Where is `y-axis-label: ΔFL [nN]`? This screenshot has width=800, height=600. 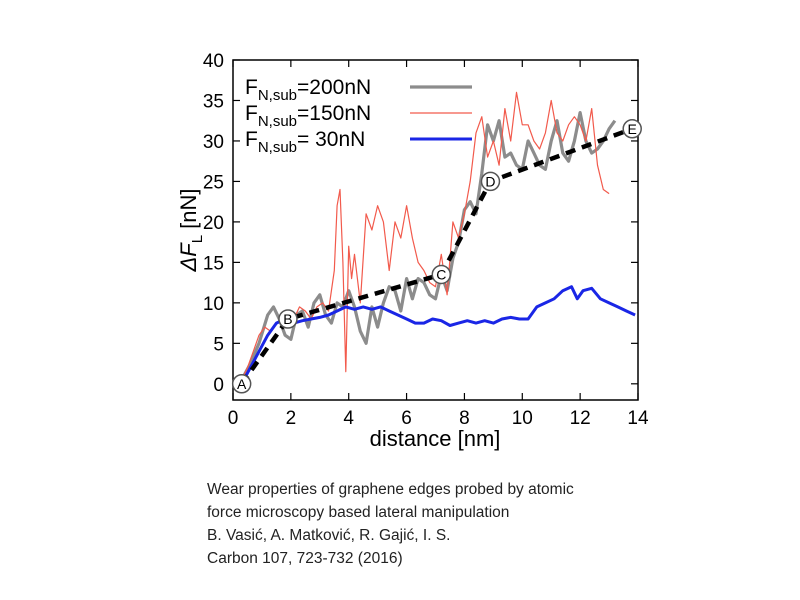
y-axis-label: ΔFL [nN] is located at coordinates (191, 230).